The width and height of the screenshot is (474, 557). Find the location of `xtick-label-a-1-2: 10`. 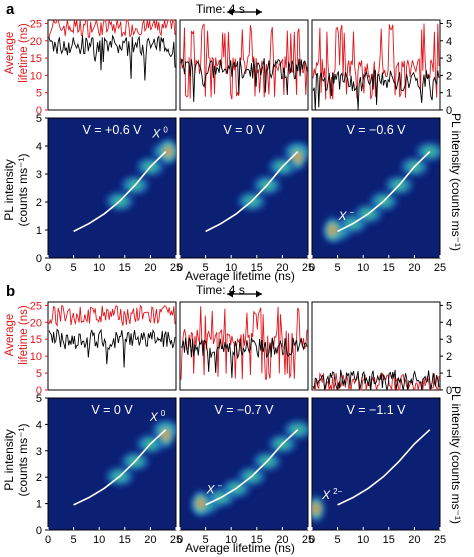

xtick-label-a-1-2: 10 is located at coordinates (231, 268).